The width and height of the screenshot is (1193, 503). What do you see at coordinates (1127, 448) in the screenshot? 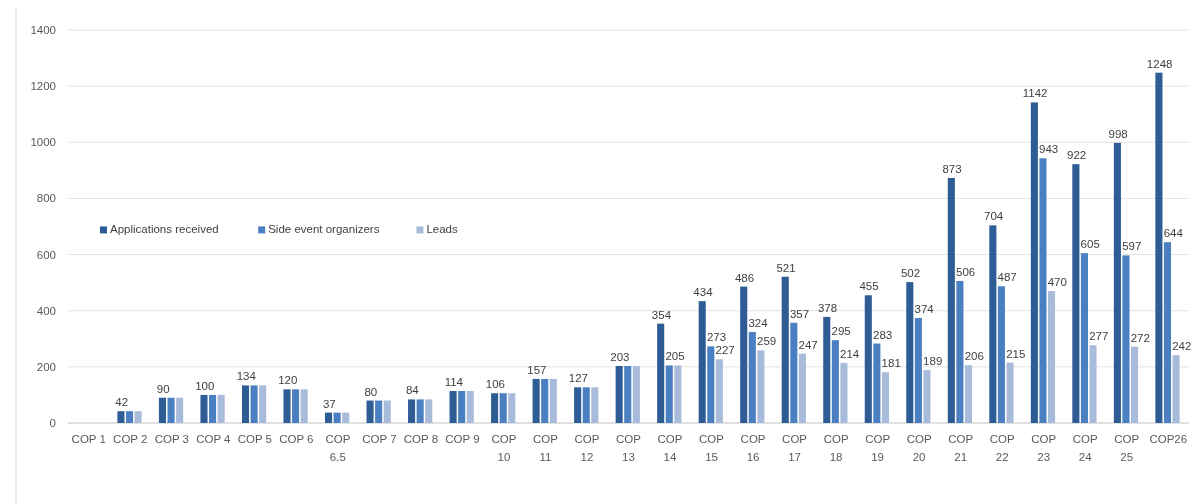
I see `x-tick-label: COP 25` at bounding box center [1127, 448].